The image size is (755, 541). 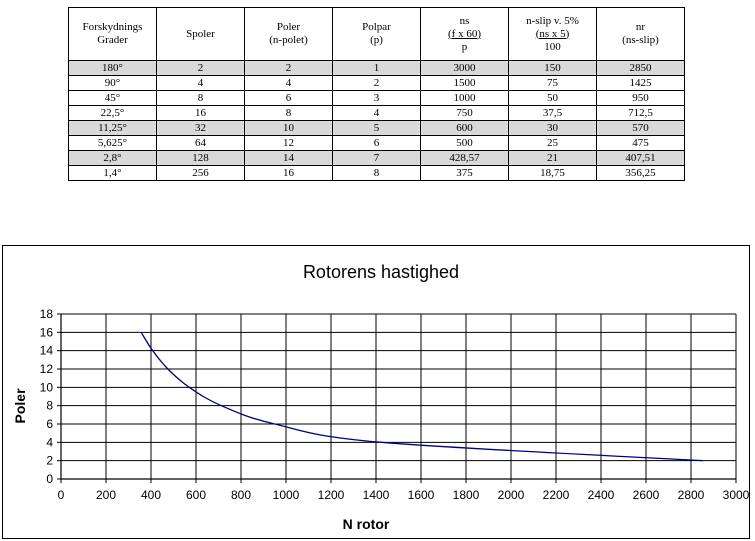 What do you see at coordinates (464, 128) in the screenshot?
I see `table-cell: 600` at bounding box center [464, 128].